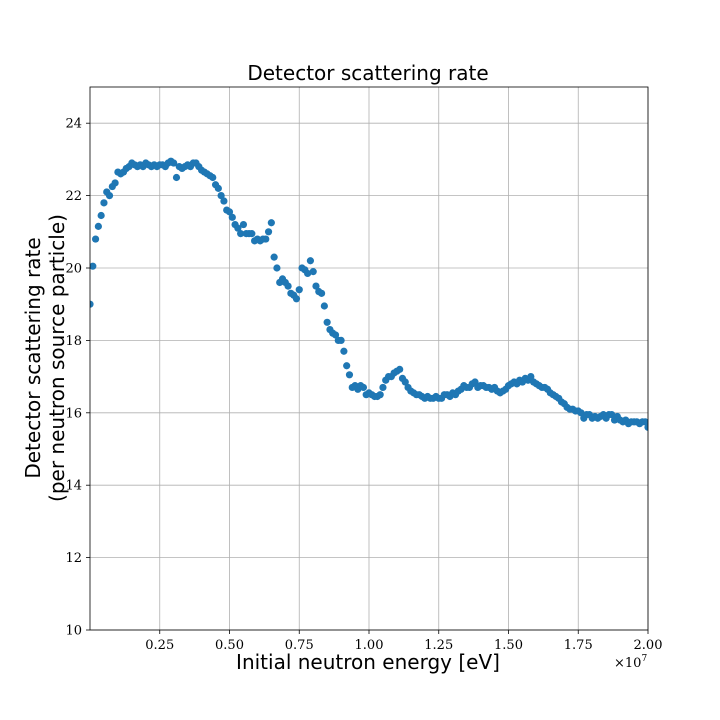 This screenshot has width=720, height=720. I want to click on y-tick-label: 14, so click(73, 486).